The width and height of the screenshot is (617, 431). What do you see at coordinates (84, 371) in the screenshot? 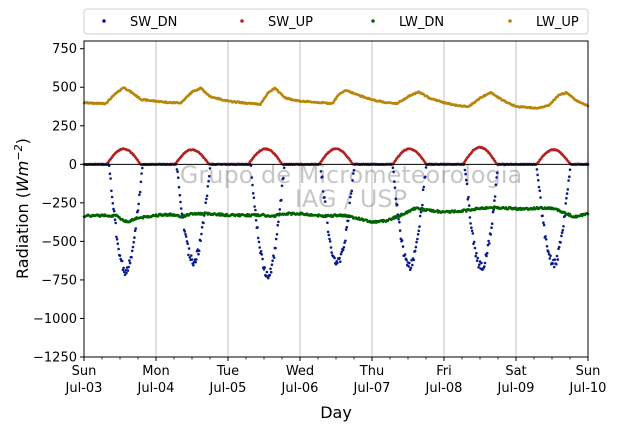
I see `x-tick-day: Sun` at bounding box center [84, 371].